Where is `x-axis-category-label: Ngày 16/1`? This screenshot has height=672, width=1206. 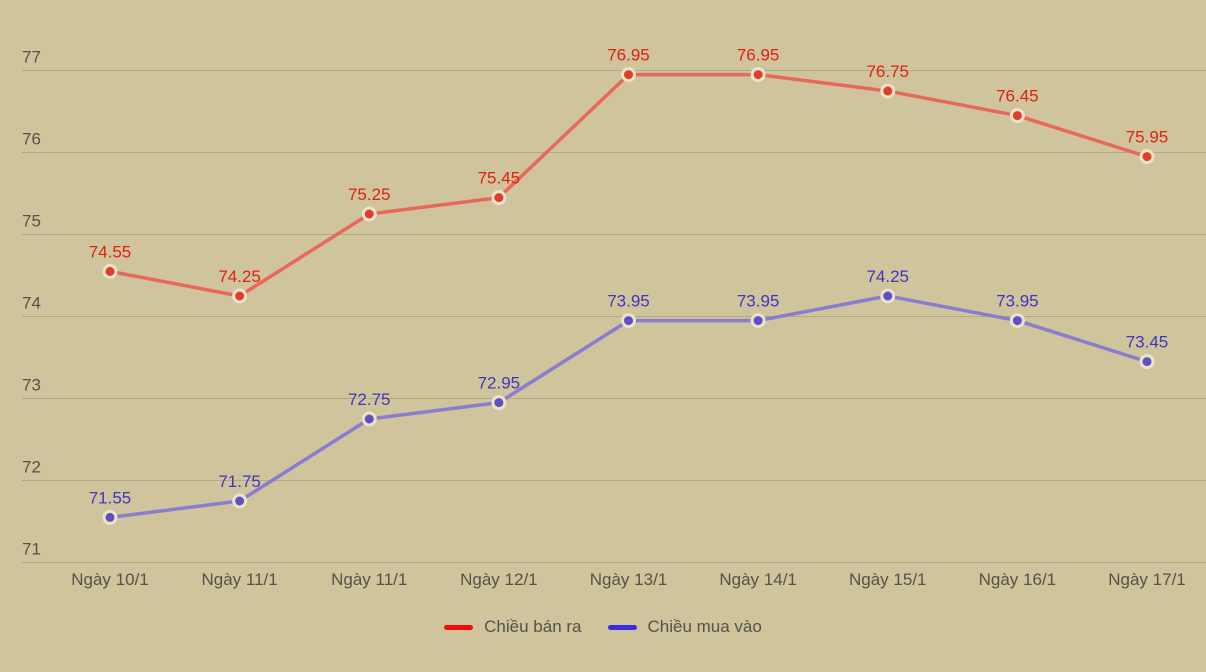
x-axis-category-label: Ngày 16/1 is located at coordinates (1018, 579).